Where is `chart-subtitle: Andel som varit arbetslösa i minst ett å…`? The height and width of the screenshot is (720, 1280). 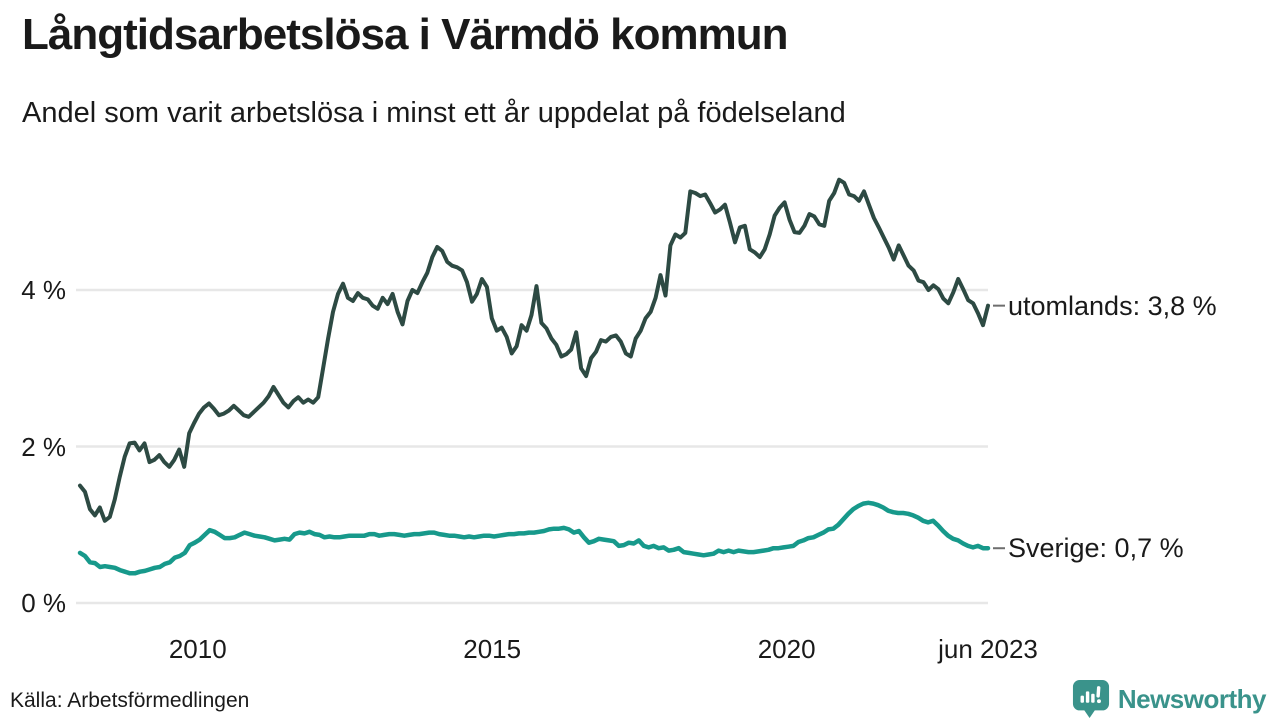
chart-subtitle: Andel som varit arbetslösa i minst ett å… is located at coordinates (434, 113).